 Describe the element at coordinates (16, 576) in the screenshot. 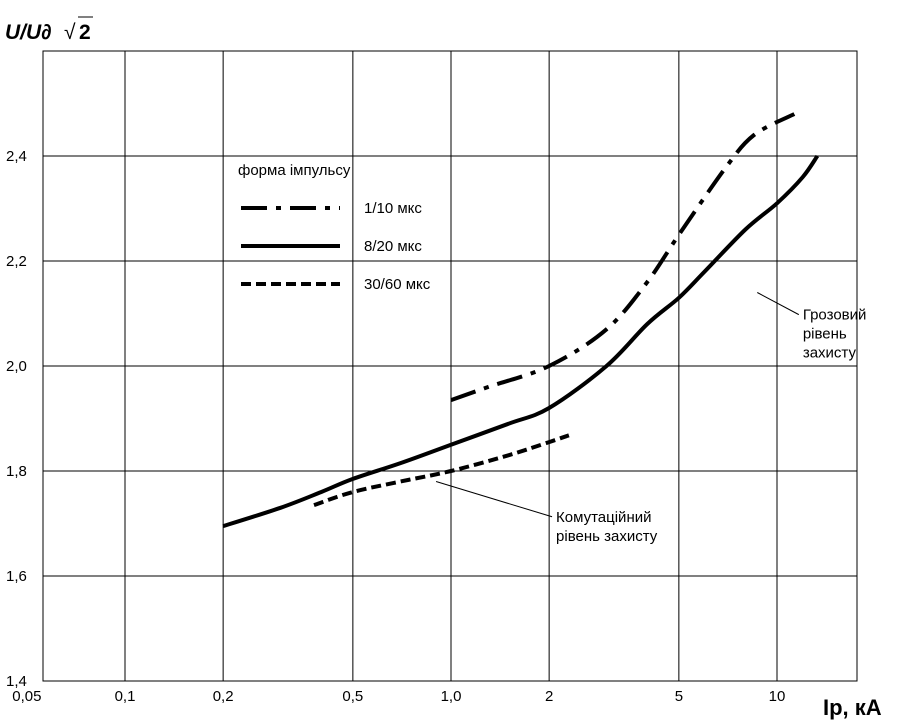

I see `y-tick-label: 1,6` at that location.